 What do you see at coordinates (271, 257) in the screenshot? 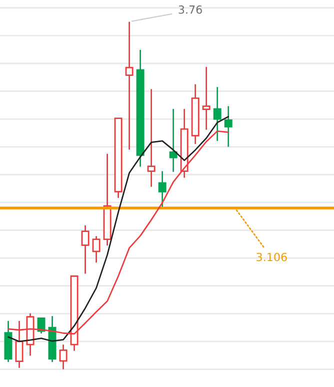
I see `annotation: 3.106` at bounding box center [271, 257].